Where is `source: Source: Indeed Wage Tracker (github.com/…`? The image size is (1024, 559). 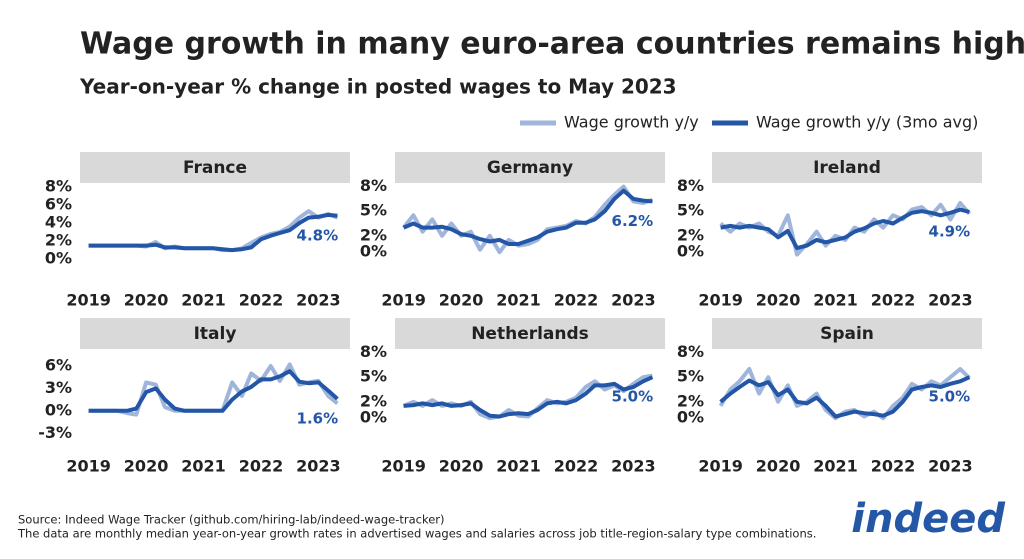 source: Source: Indeed Wage Tracker (github.com/… is located at coordinates (231, 520).